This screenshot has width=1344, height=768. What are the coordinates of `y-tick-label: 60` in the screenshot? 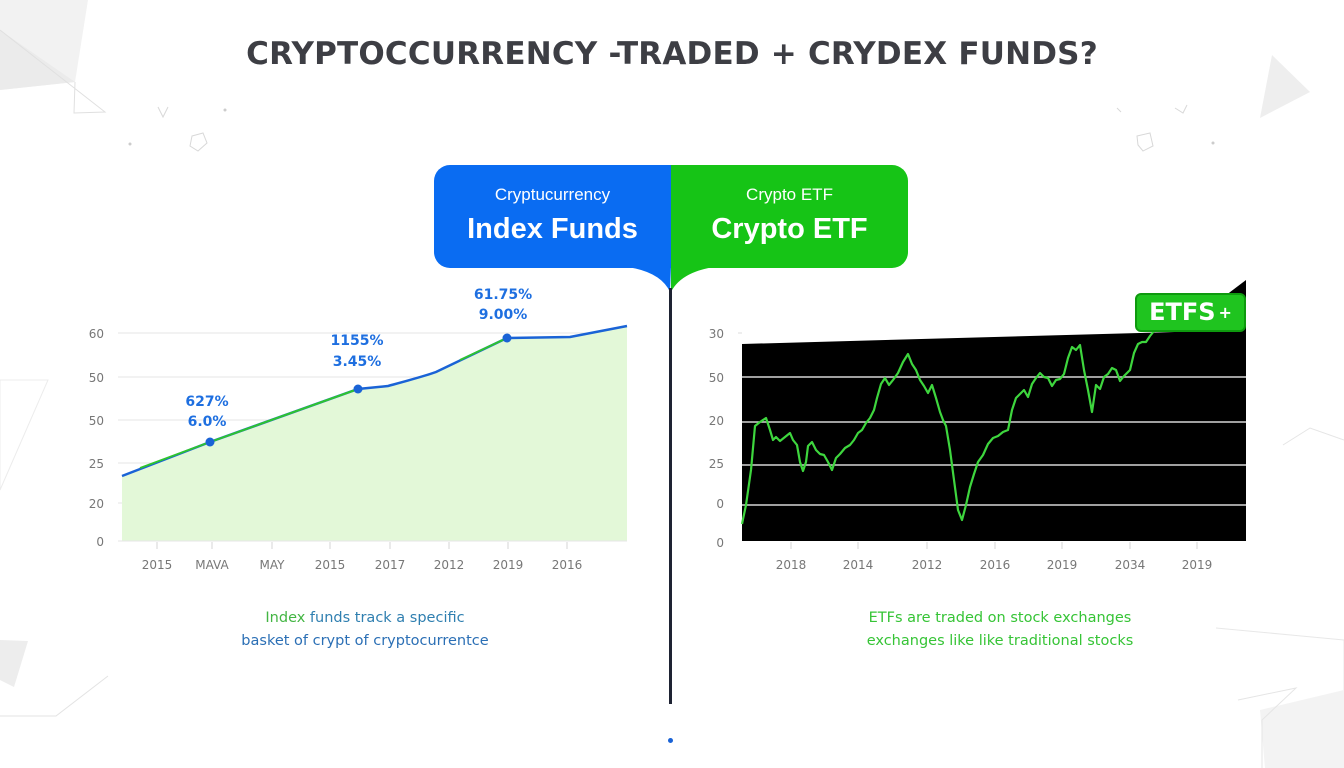 It's located at (96, 334).